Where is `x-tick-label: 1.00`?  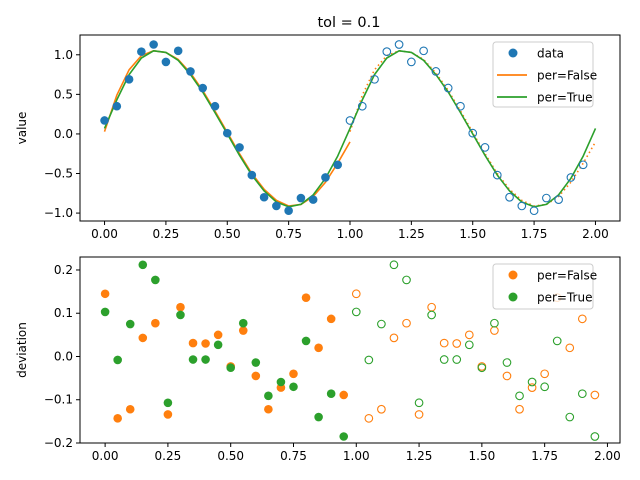
x-tick-label: 1.00 is located at coordinates (356, 456).